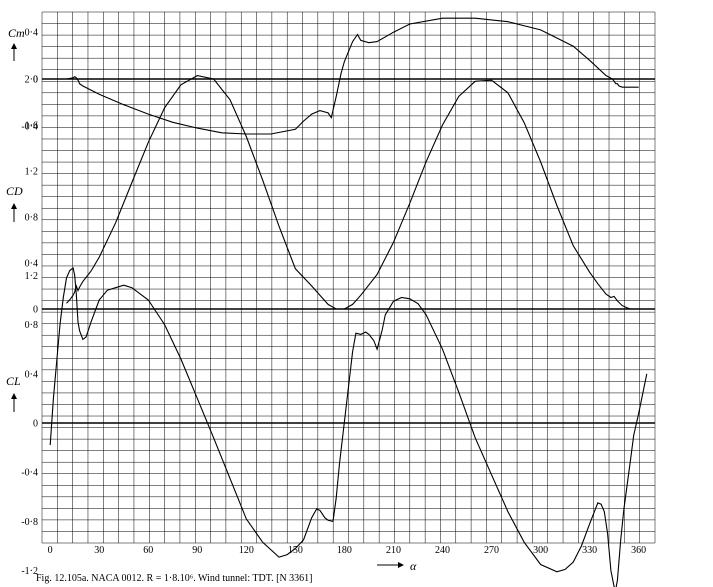 The height and width of the screenshot is (587, 713). I want to click on cl-ytick-label: 1·2, so click(31, 276).